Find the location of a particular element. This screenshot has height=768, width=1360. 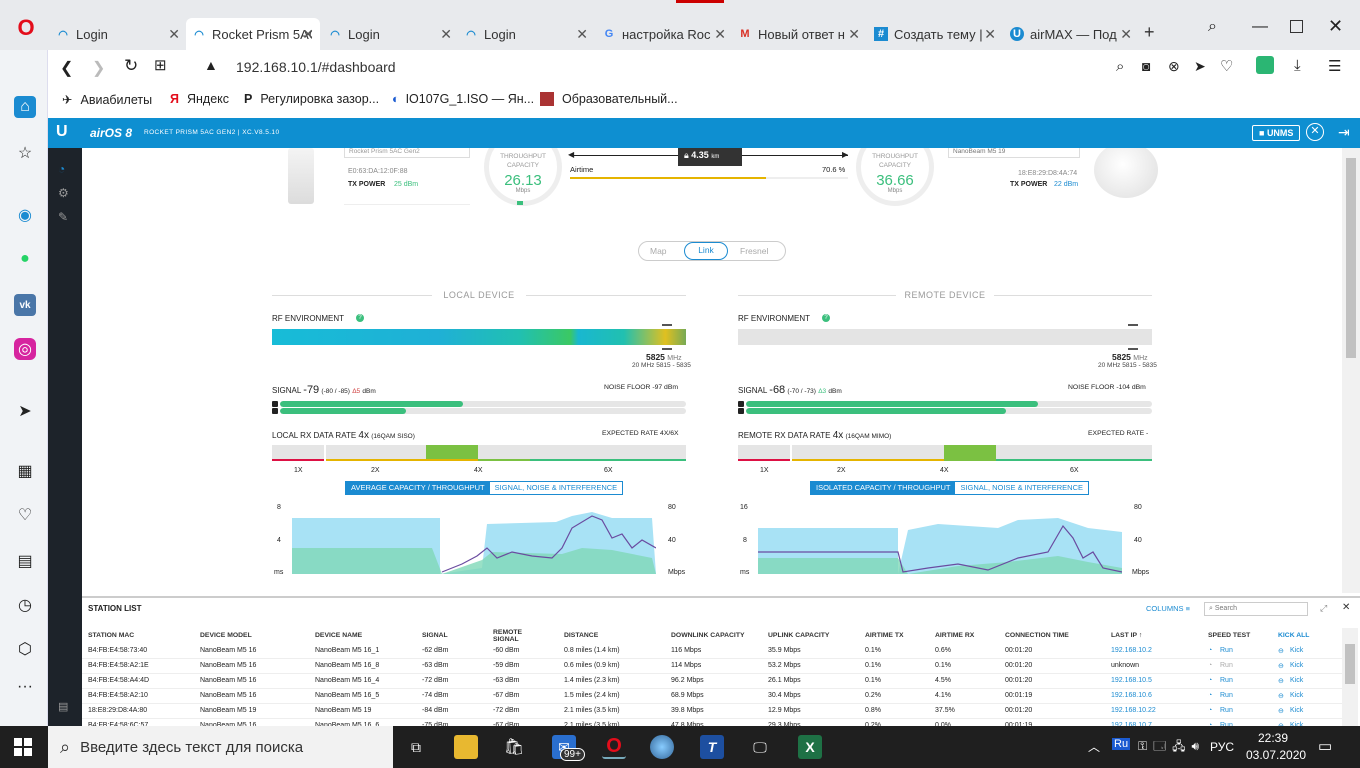

local-rf-help-icon: ? is located at coordinates (360, 318).